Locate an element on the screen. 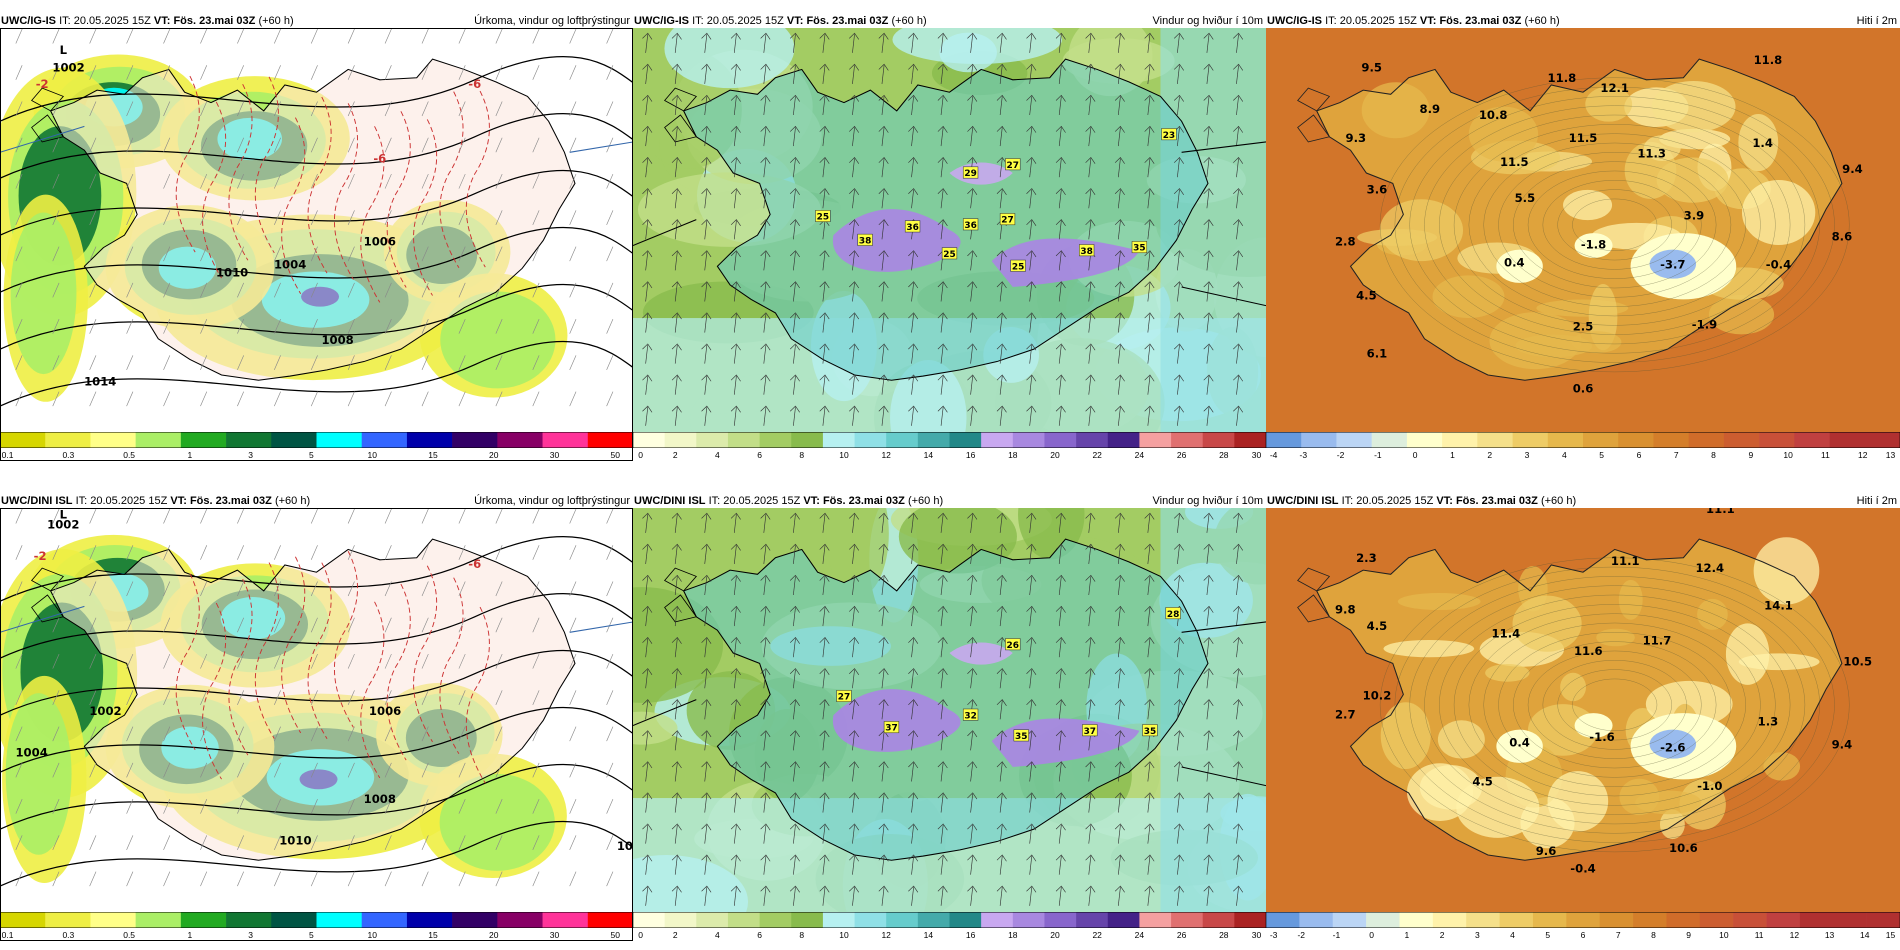 Image resolution: width=1900 pixels, height=950 pixels. colorbar-labels: 0.1 0.3 0.5 1 3 5 10 15 20 30 50 is located at coordinates (316, 455).